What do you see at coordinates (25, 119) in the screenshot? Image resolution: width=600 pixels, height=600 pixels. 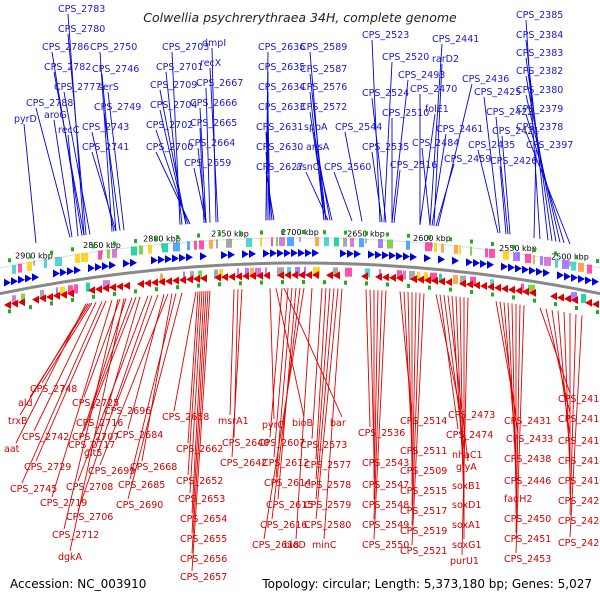 I see `forward-gene-label: pyrD` at bounding box center [25, 119].